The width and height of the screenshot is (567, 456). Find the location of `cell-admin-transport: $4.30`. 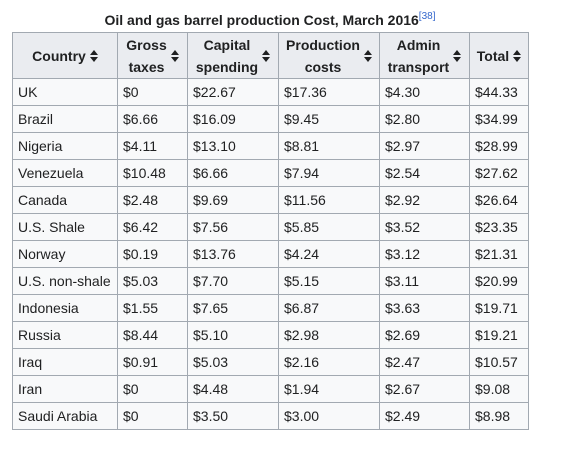

cell-admin-transport: $4.30 is located at coordinates (424, 92).